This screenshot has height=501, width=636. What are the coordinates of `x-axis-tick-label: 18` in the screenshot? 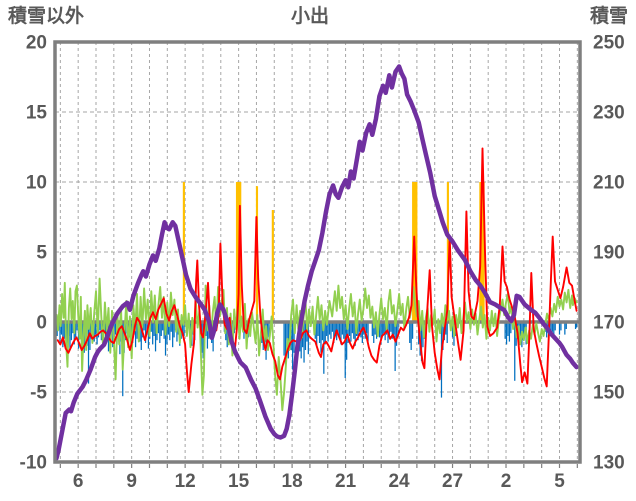 It's located at (292, 481).